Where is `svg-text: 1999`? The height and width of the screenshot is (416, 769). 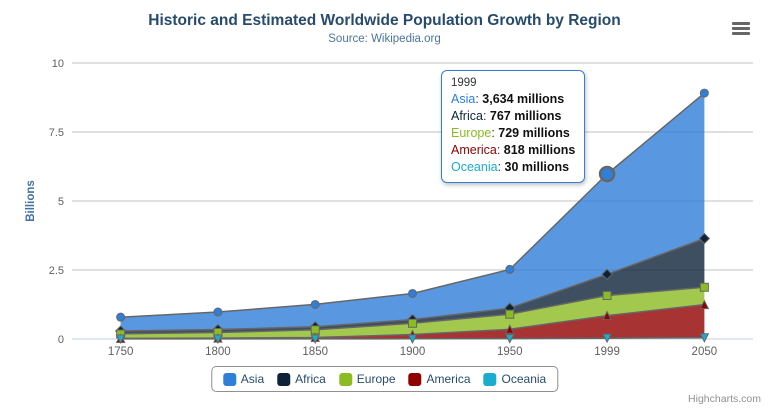
svg-text: 1999 is located at coordinates (607, 352).